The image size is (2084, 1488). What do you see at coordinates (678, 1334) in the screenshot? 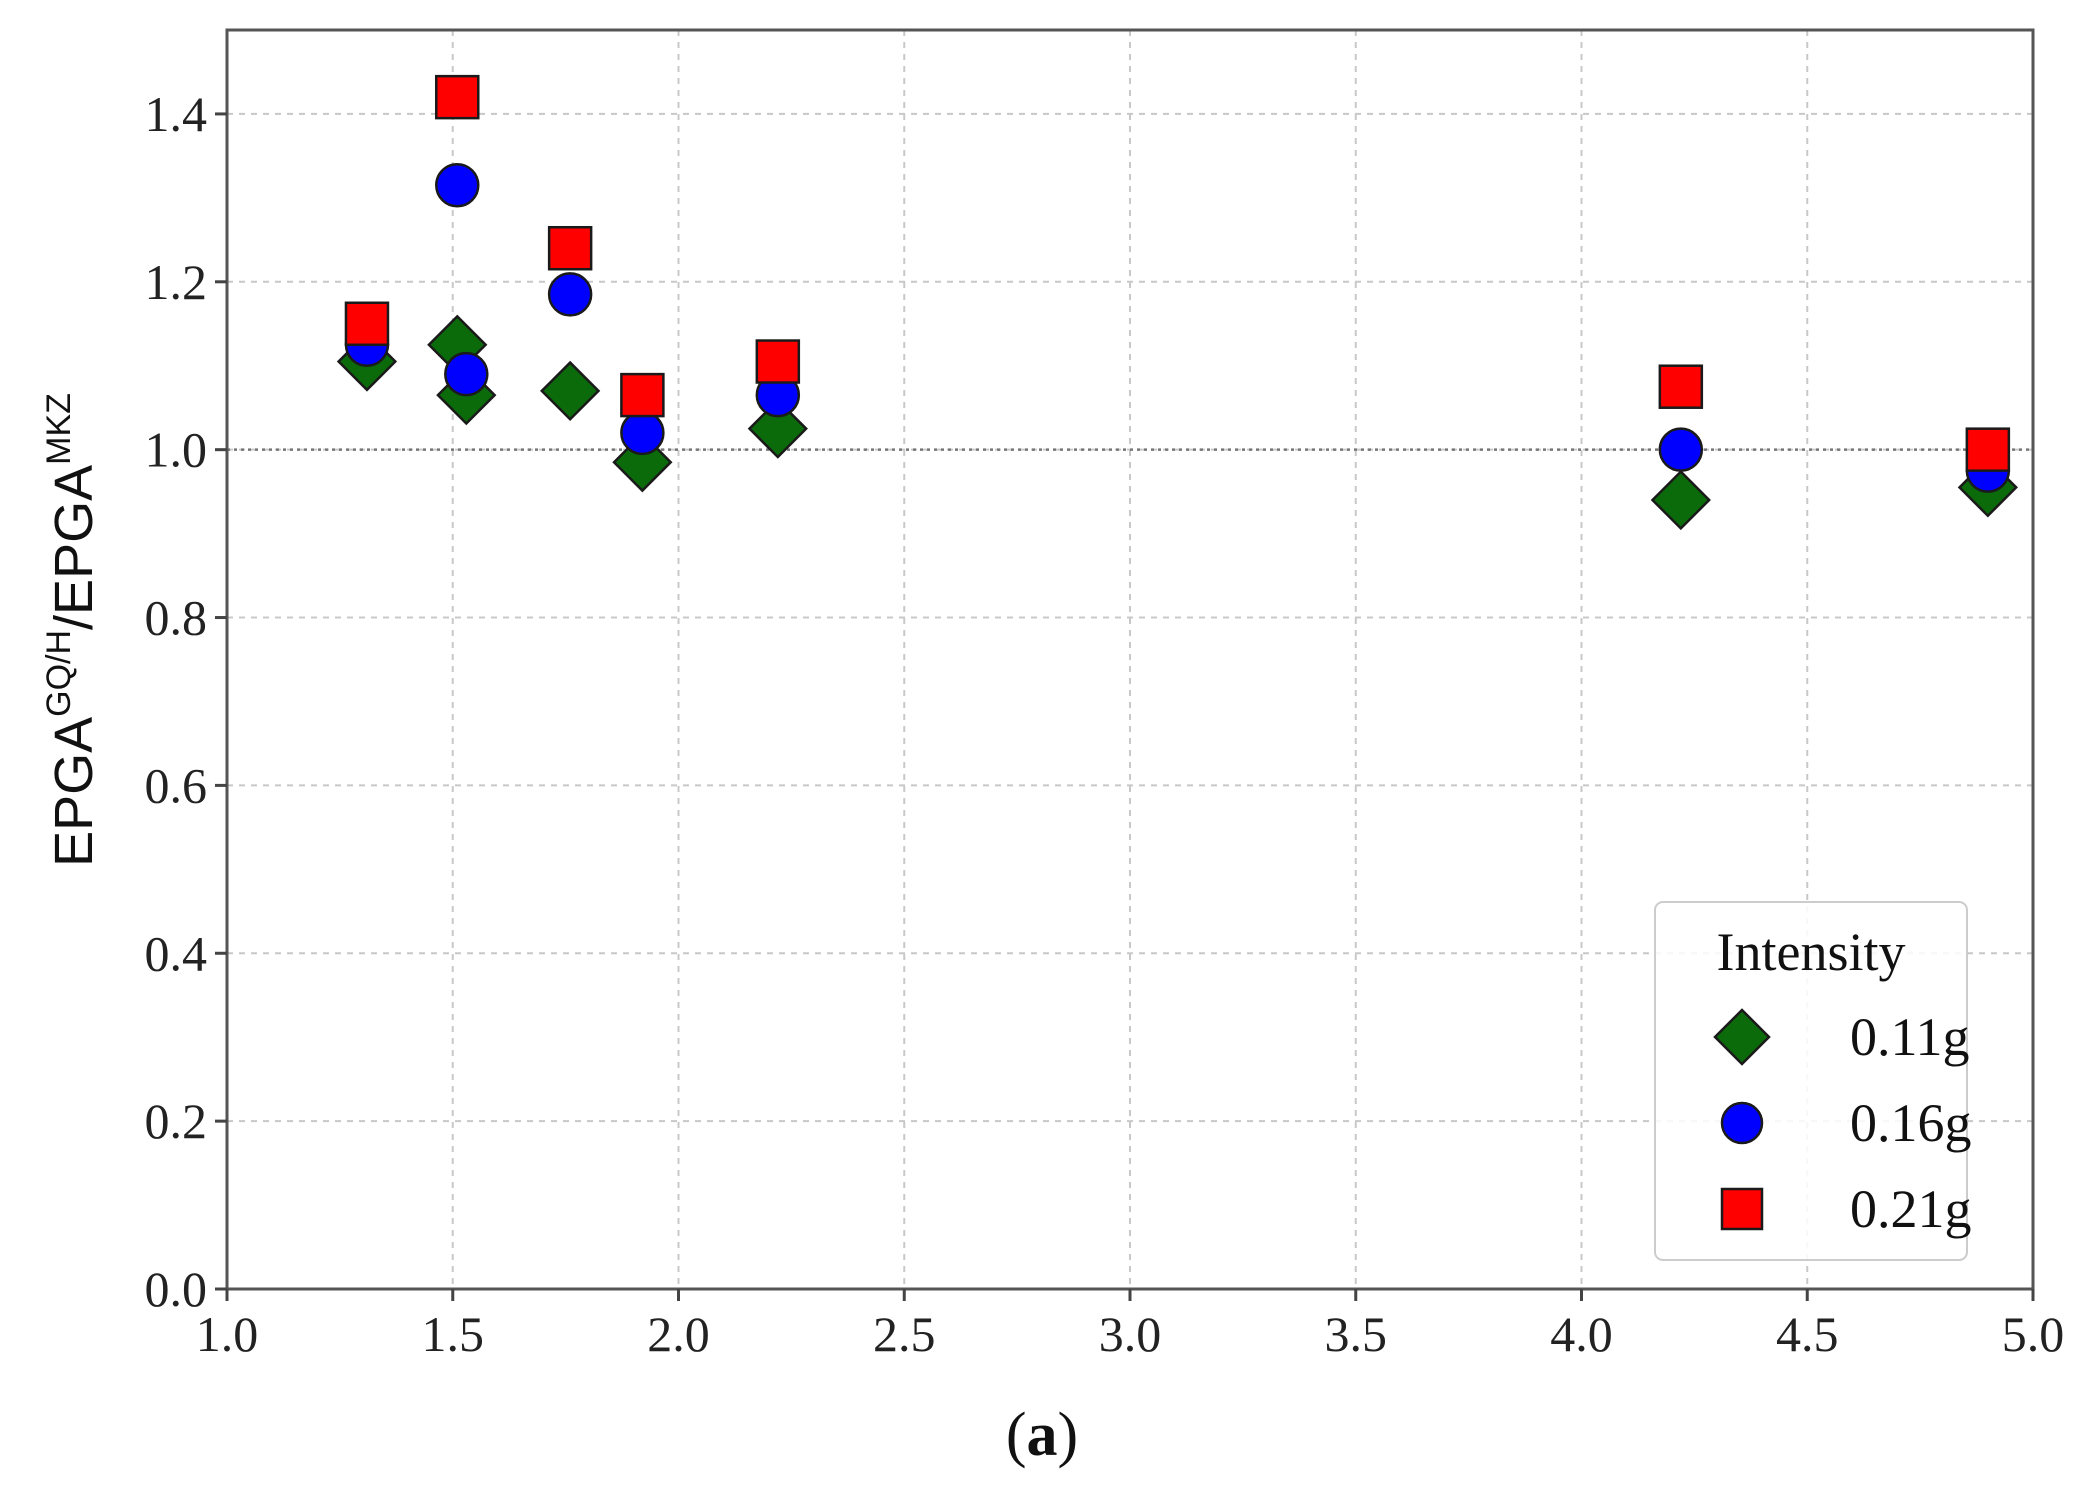
I see `x-tick-label: 2.0` at bounding box center [678, 1334].